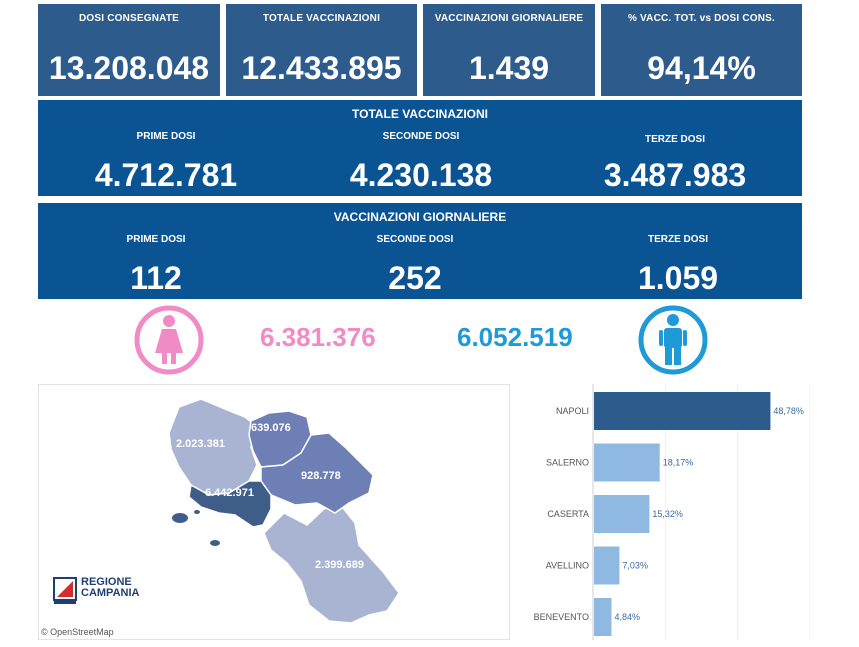  What do you see at coordinates (567, 566) in the screenshot?
I see `category-label: AVELLINO` at bounding box center [567, 566].